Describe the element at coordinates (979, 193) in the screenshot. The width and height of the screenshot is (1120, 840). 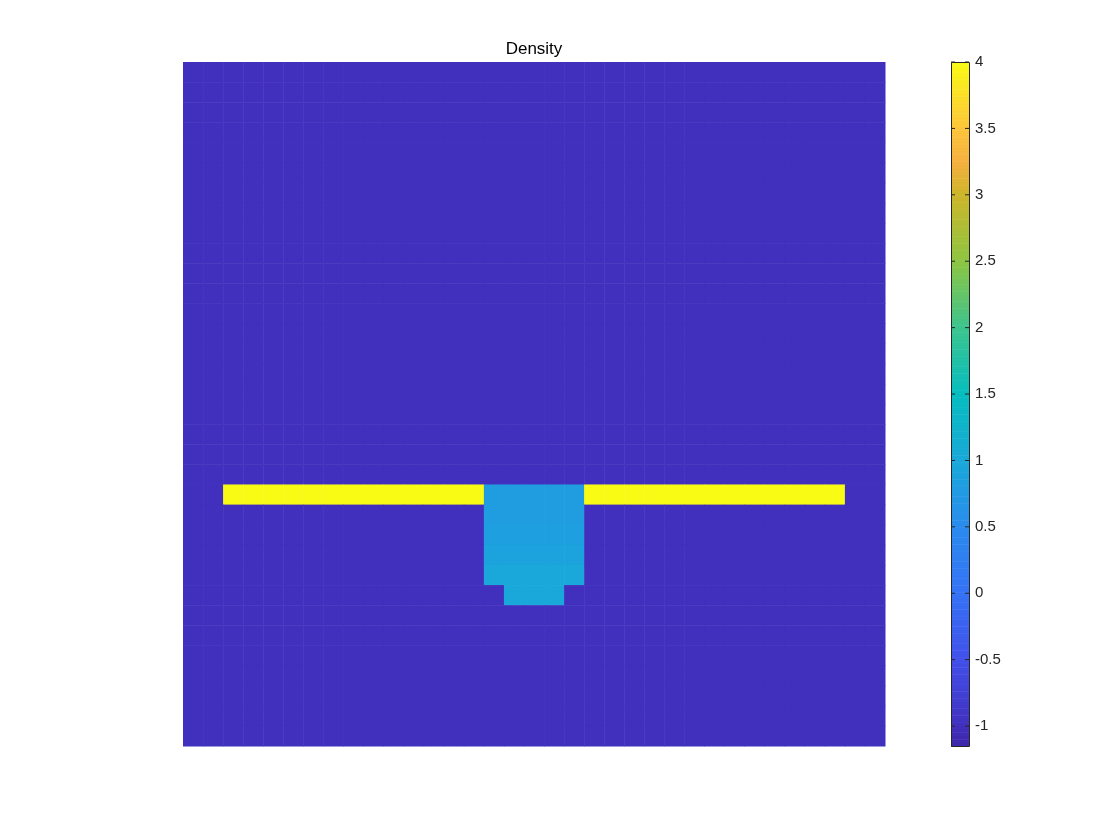
I see `color-bar-label: 3` at that location.